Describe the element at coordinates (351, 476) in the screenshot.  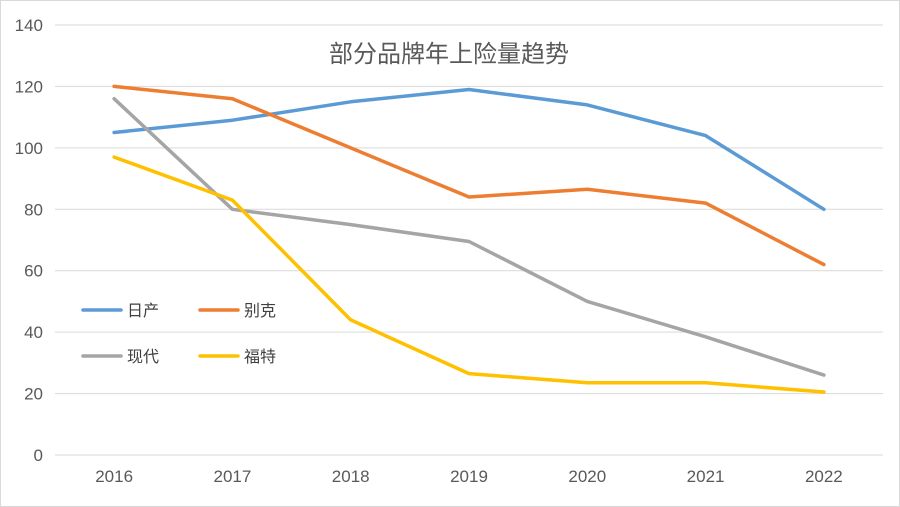
I see `x-tick-label: 2018` at that location.